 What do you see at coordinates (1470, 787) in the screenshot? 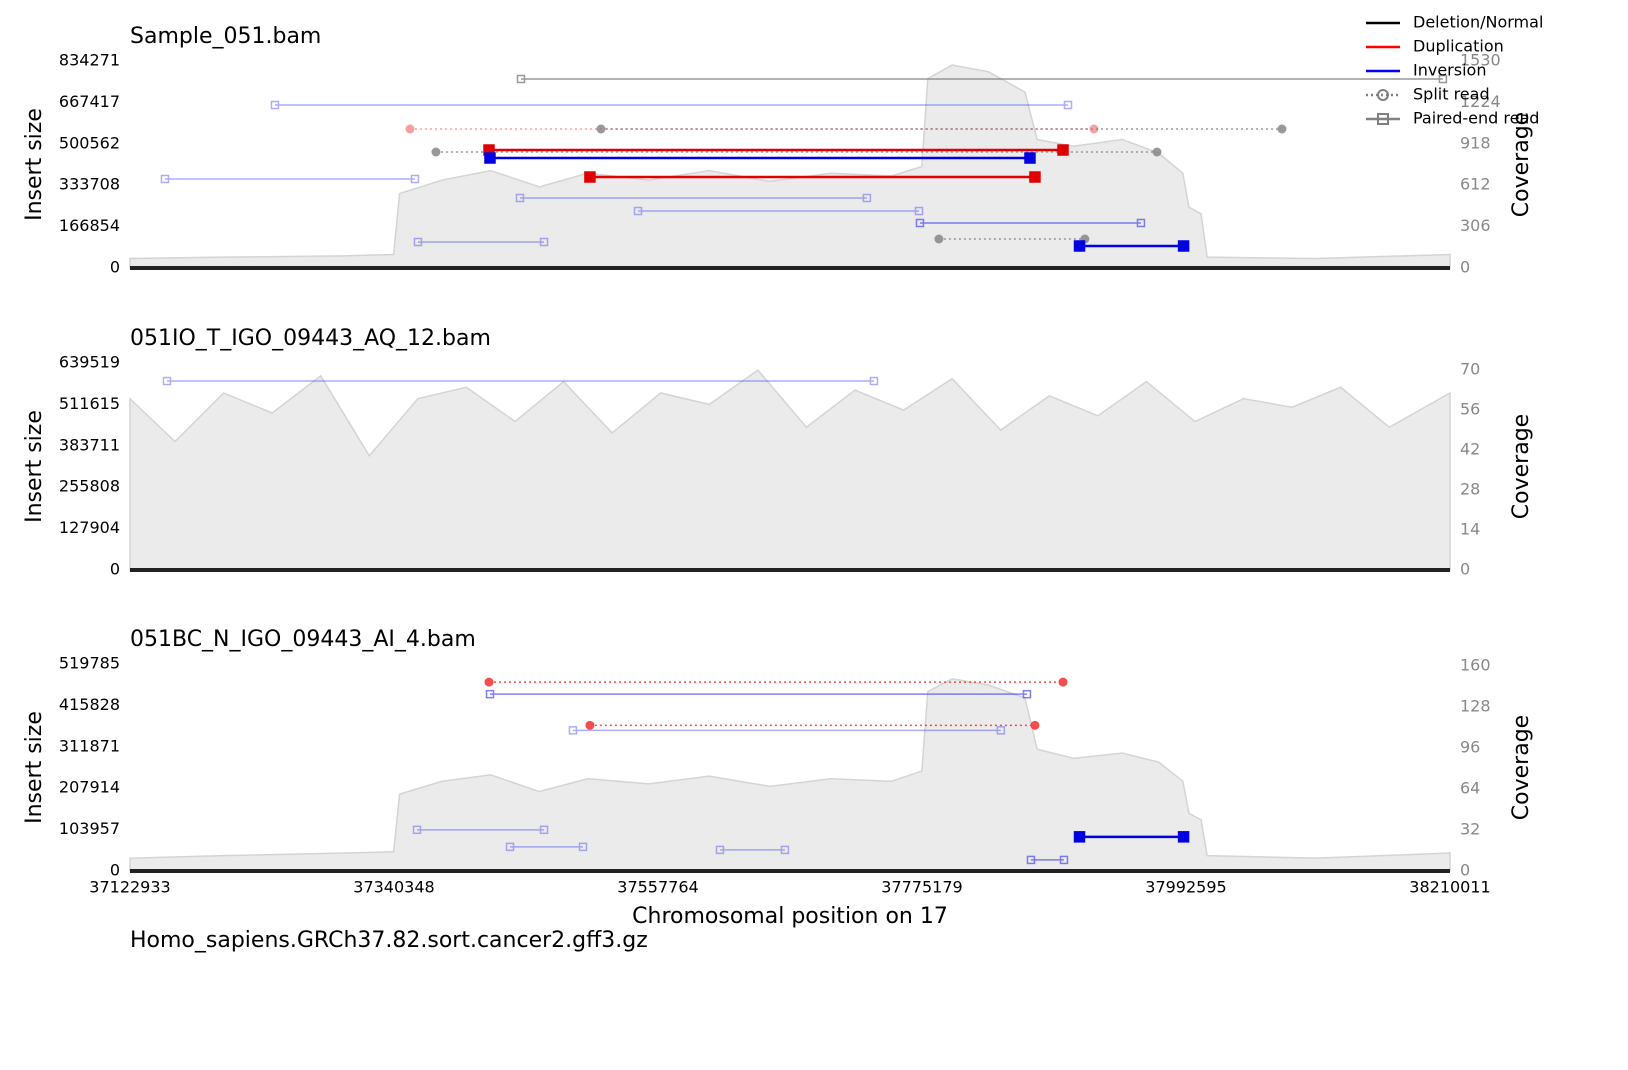
I see `y2-tick-label: 64` at bounding box center [1470, 787].